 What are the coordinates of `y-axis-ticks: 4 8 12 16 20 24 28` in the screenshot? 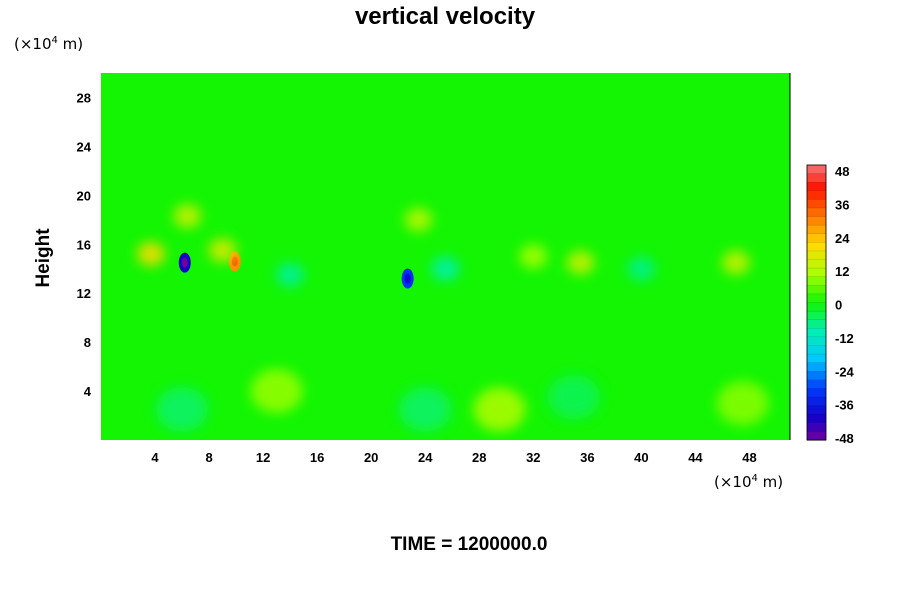 It's located at (84, 244).